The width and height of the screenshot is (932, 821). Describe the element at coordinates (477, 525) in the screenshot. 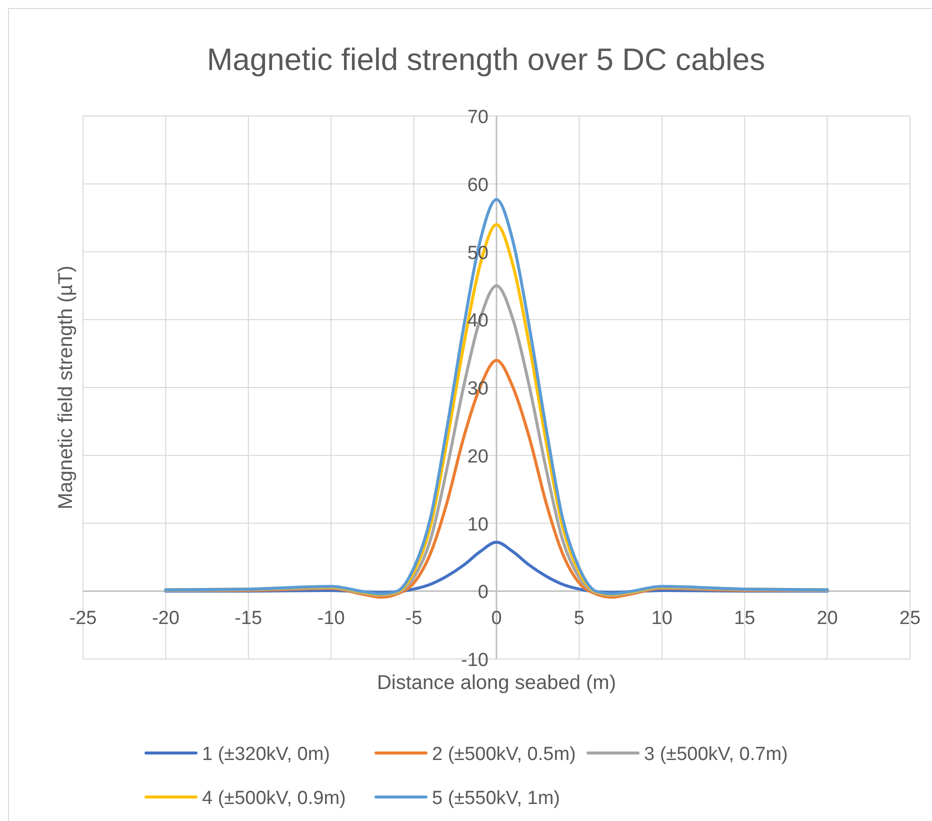

I see `y-tick-label: 10` at that location.